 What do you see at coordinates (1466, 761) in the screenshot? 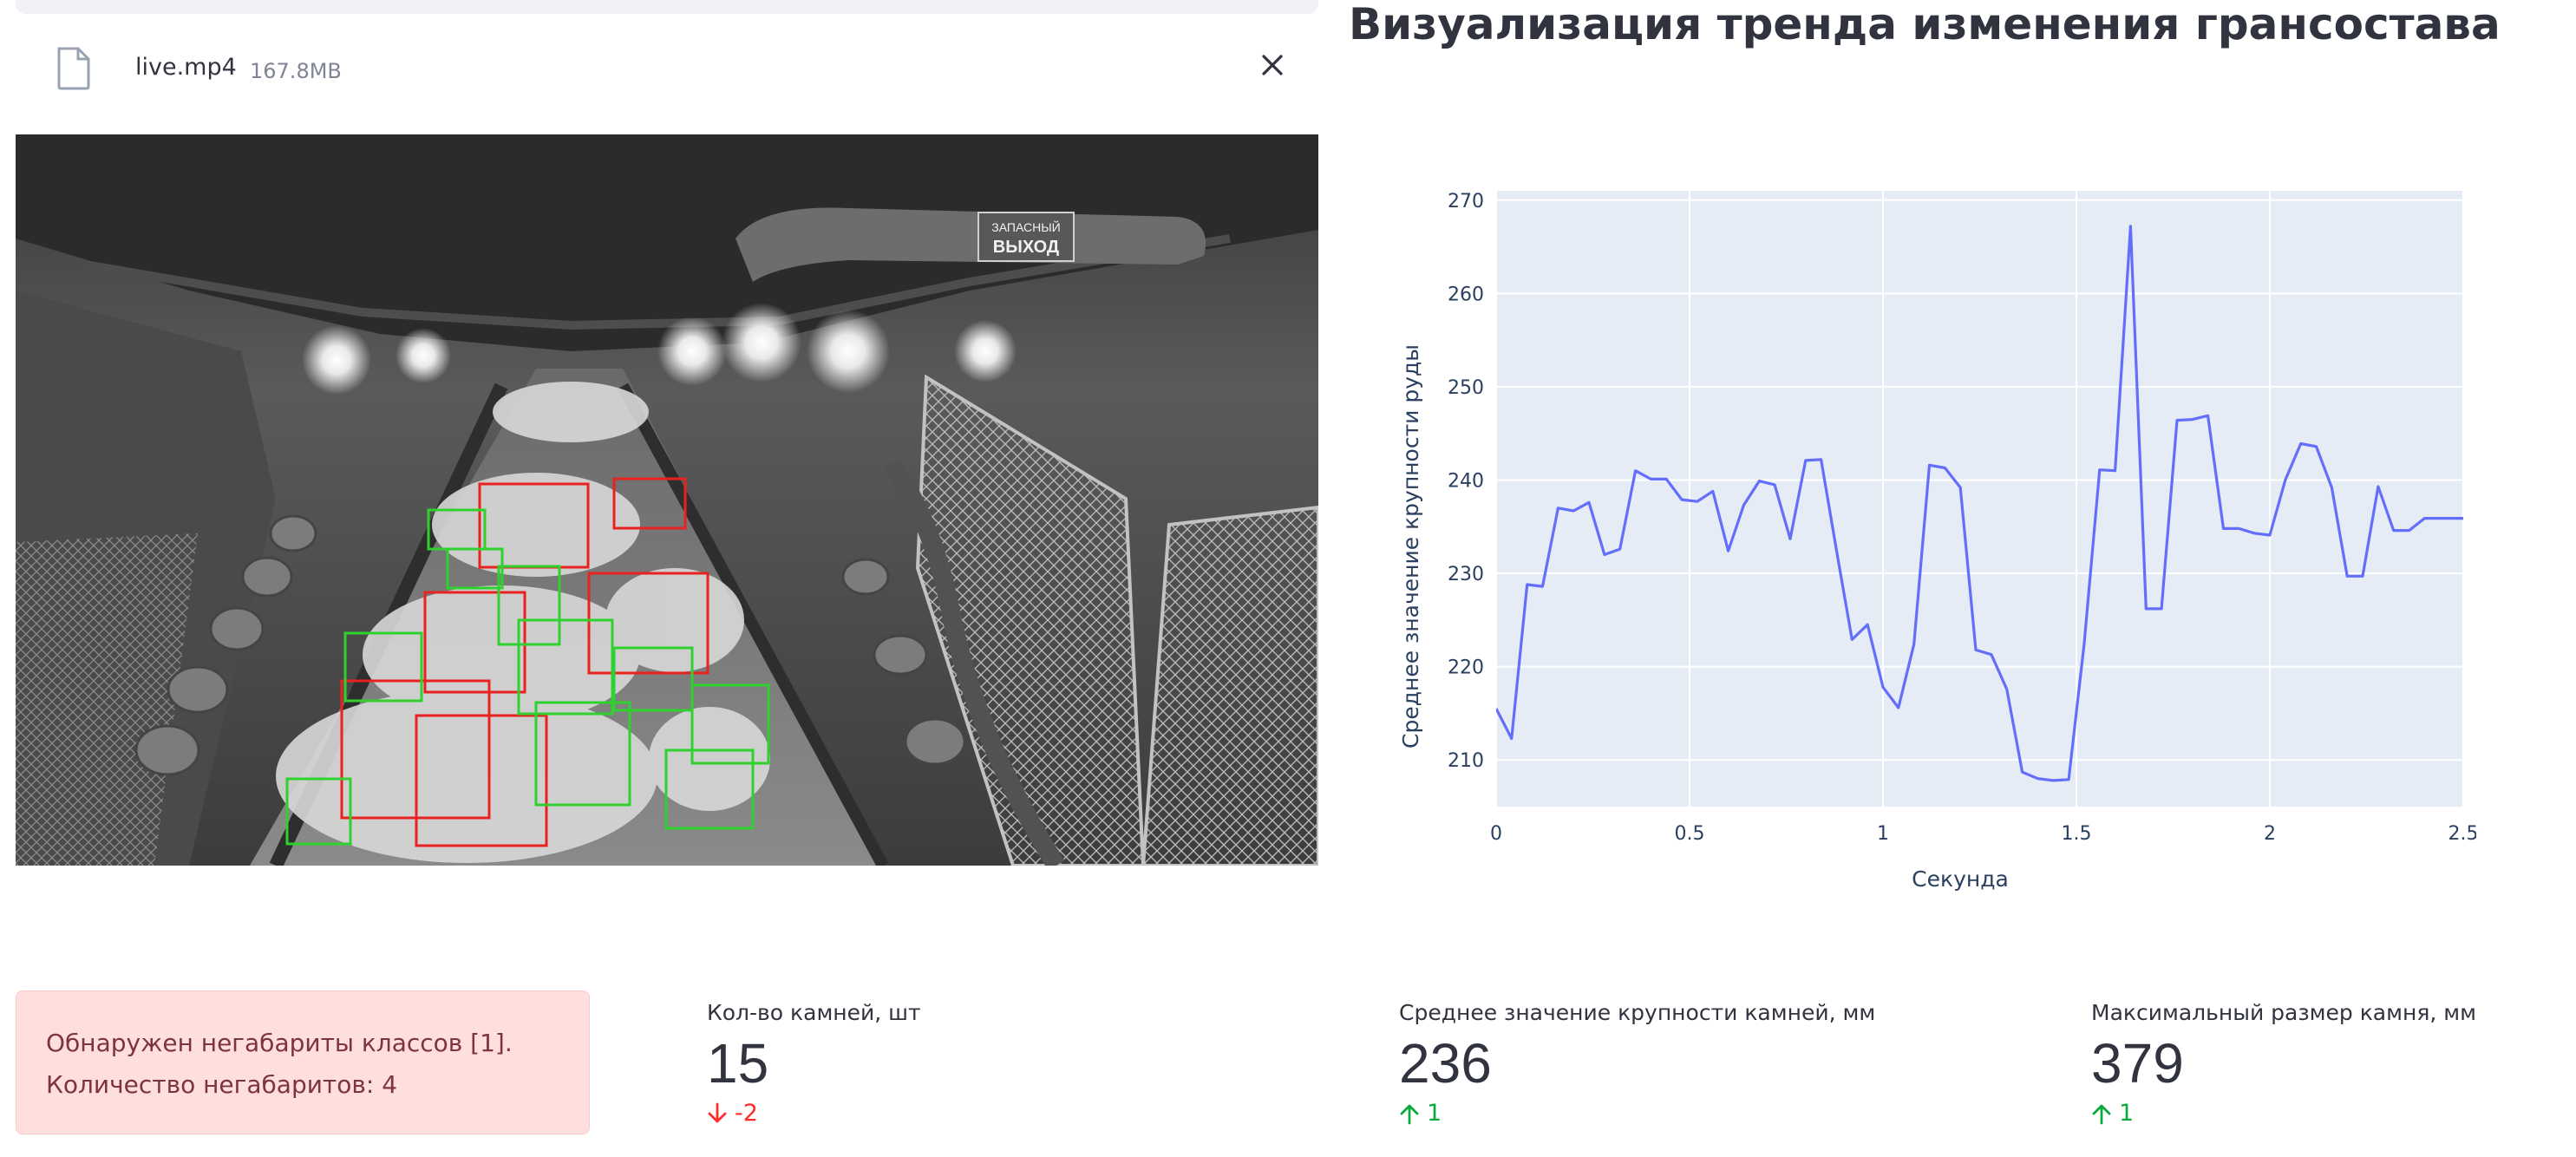
I see `chart-y-tick-label: 210` at bounding box center [1466, 761].